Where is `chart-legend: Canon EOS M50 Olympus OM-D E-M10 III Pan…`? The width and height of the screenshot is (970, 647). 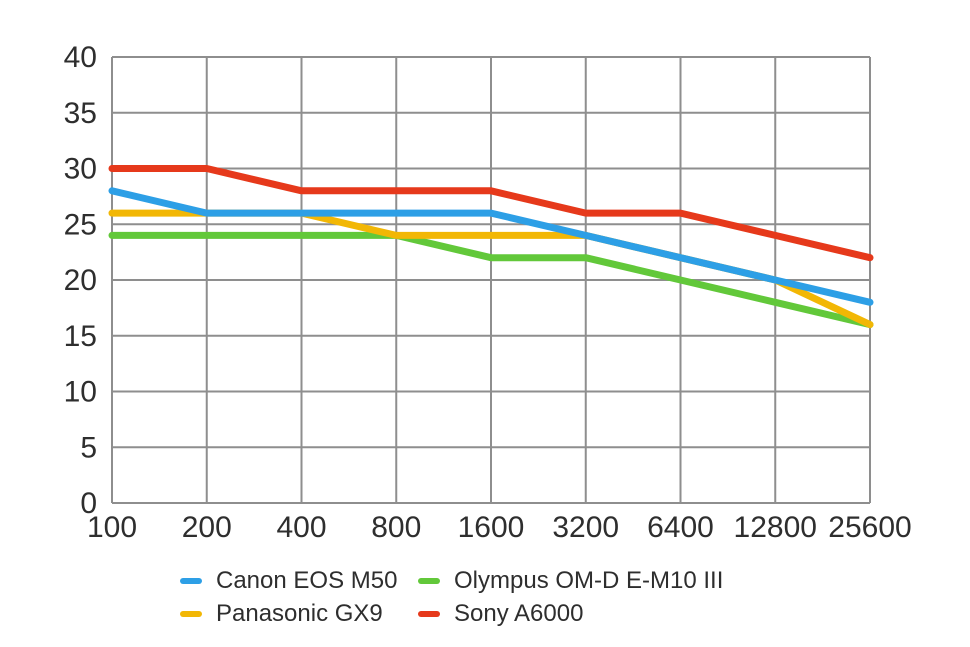
chart-legend: Canon EOS M50 Olympus OM-D E-M10 III Pan… is located at coordinates (451, 597).